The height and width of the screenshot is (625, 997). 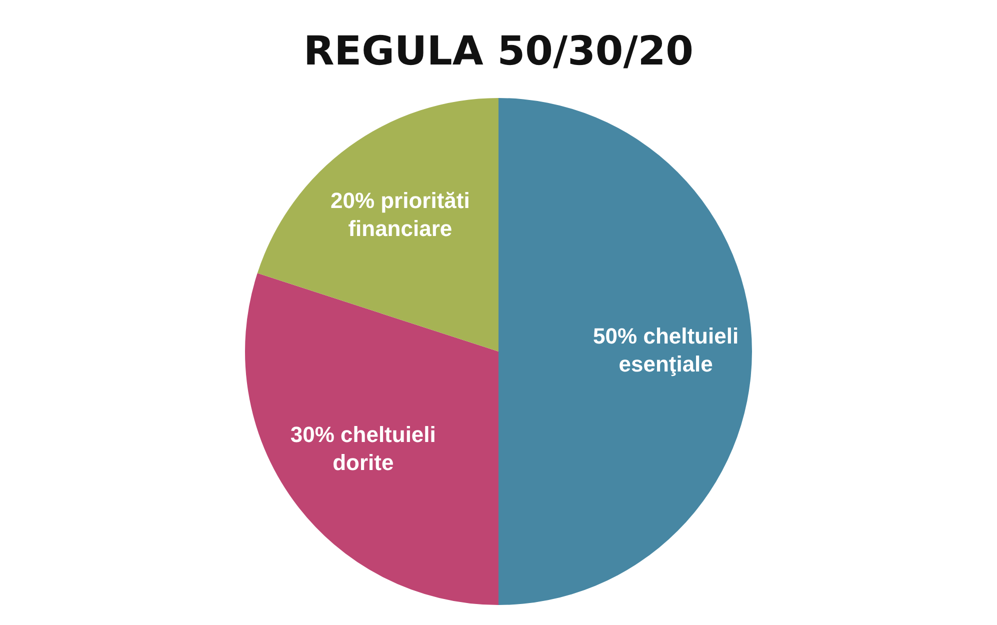 What do you see at coordinates (498, 51) in the screenshot?
I see `chart-title: REGULA 50/30/20` at bounding box center [498, 51].